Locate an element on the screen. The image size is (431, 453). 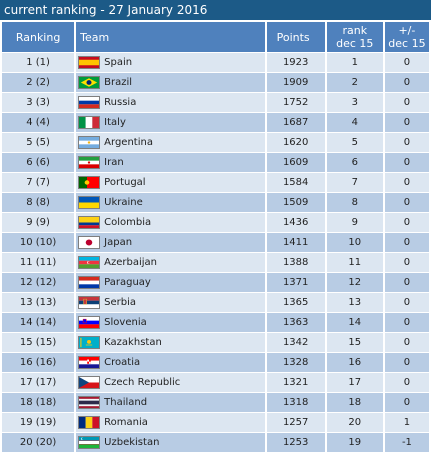
ranking-cell: 10 (10) is located at coordinates (38, 242).